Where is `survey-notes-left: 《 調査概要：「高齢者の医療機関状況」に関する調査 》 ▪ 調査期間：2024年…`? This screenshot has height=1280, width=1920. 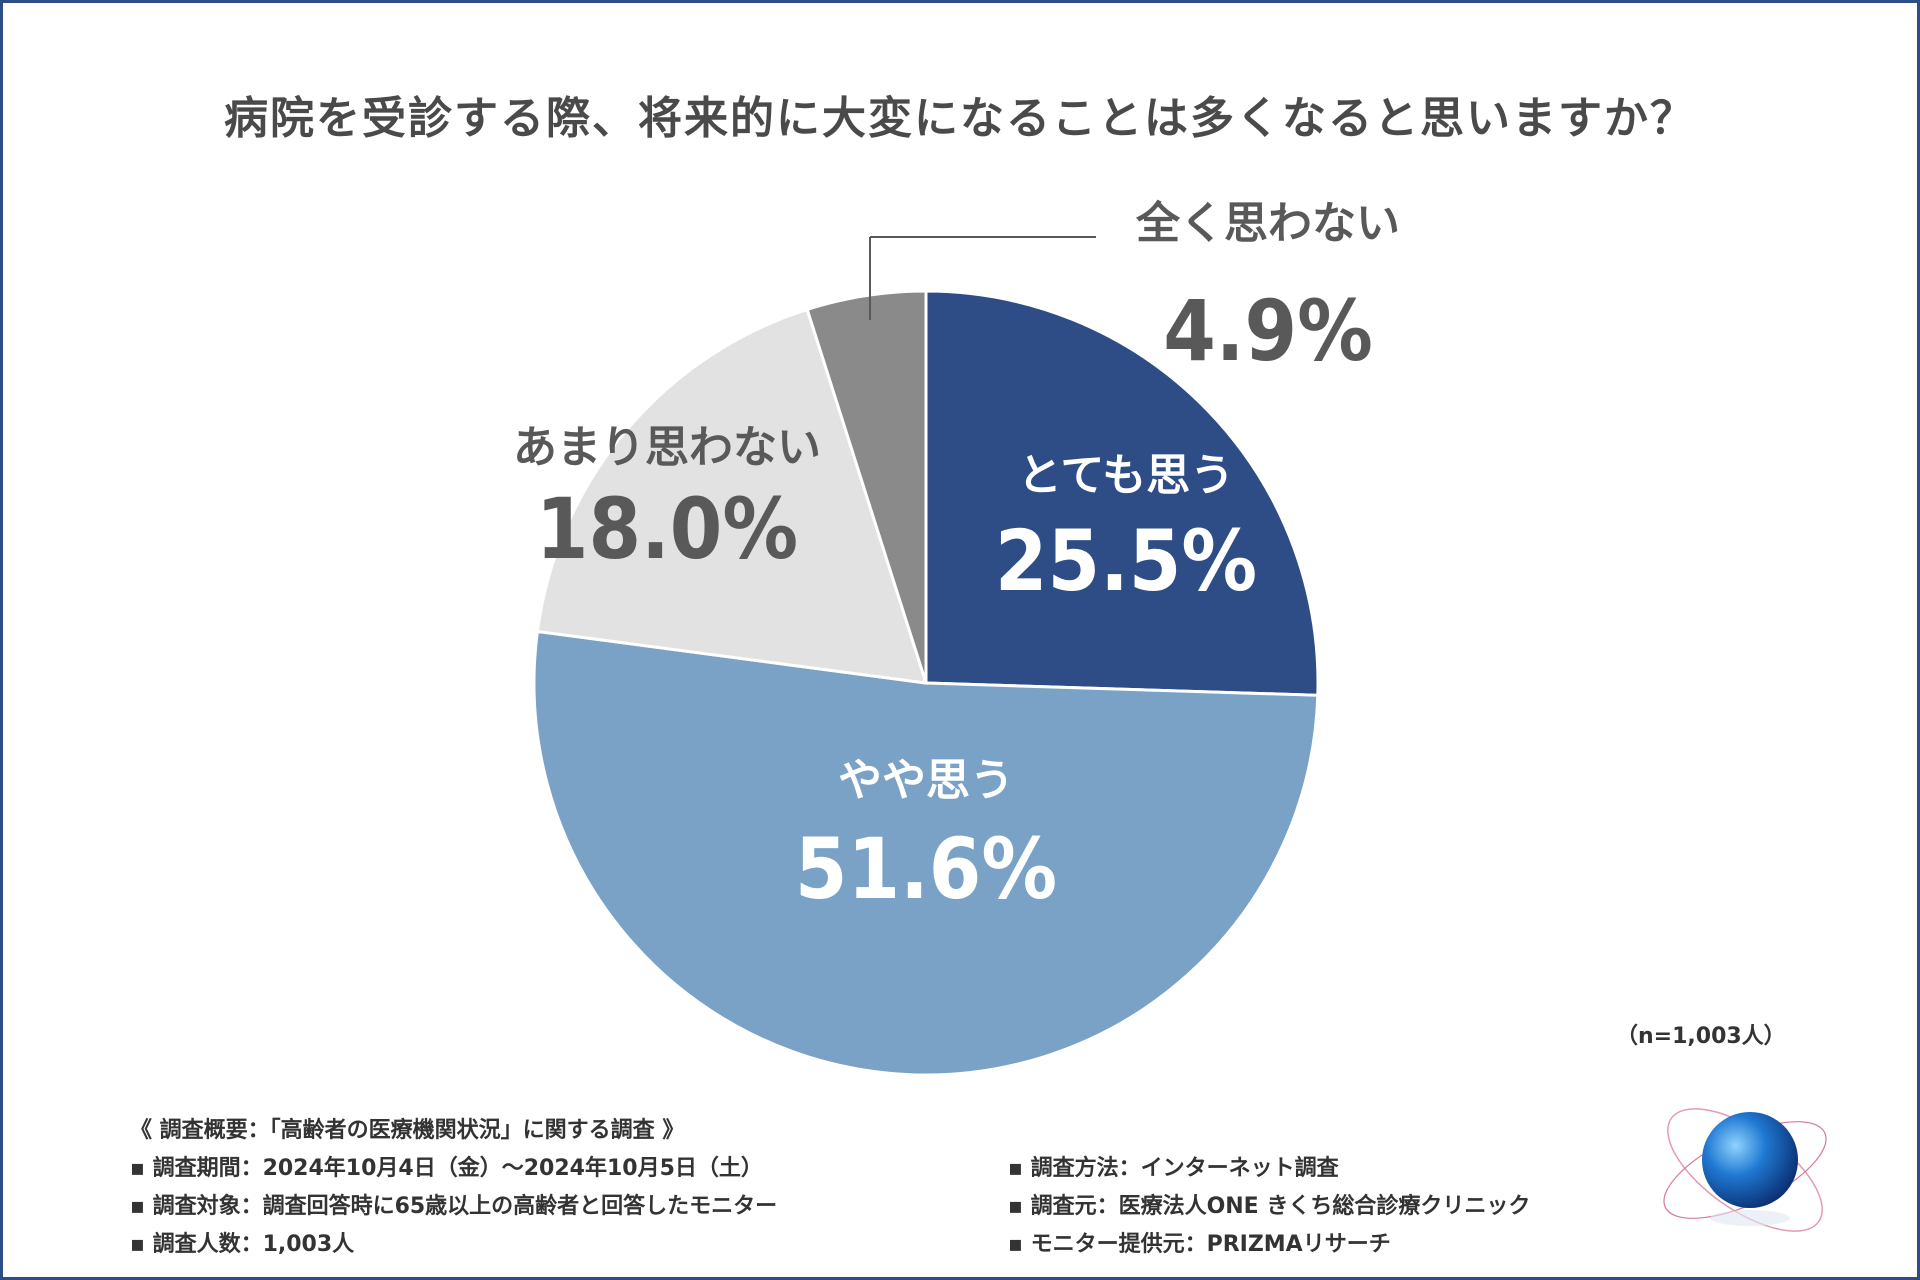
survey-notes-left: 《 調査概要：「高齢者の医療機関状況」に関する調査 》 ▪ 調査期間：2024年… is located at coordinates (453, 1188).